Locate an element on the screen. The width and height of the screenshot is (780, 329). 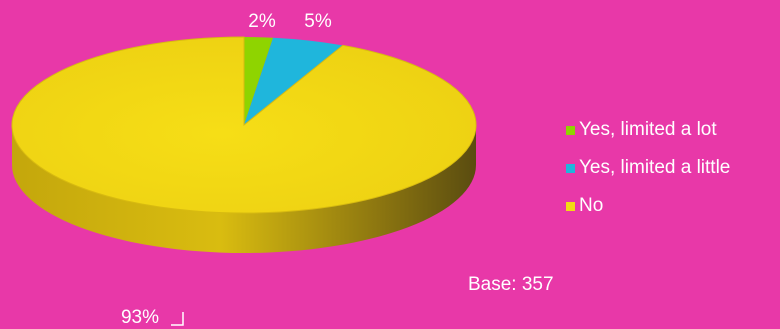
pie-slice-limited-a-lot is located at coordinates (259, 81).